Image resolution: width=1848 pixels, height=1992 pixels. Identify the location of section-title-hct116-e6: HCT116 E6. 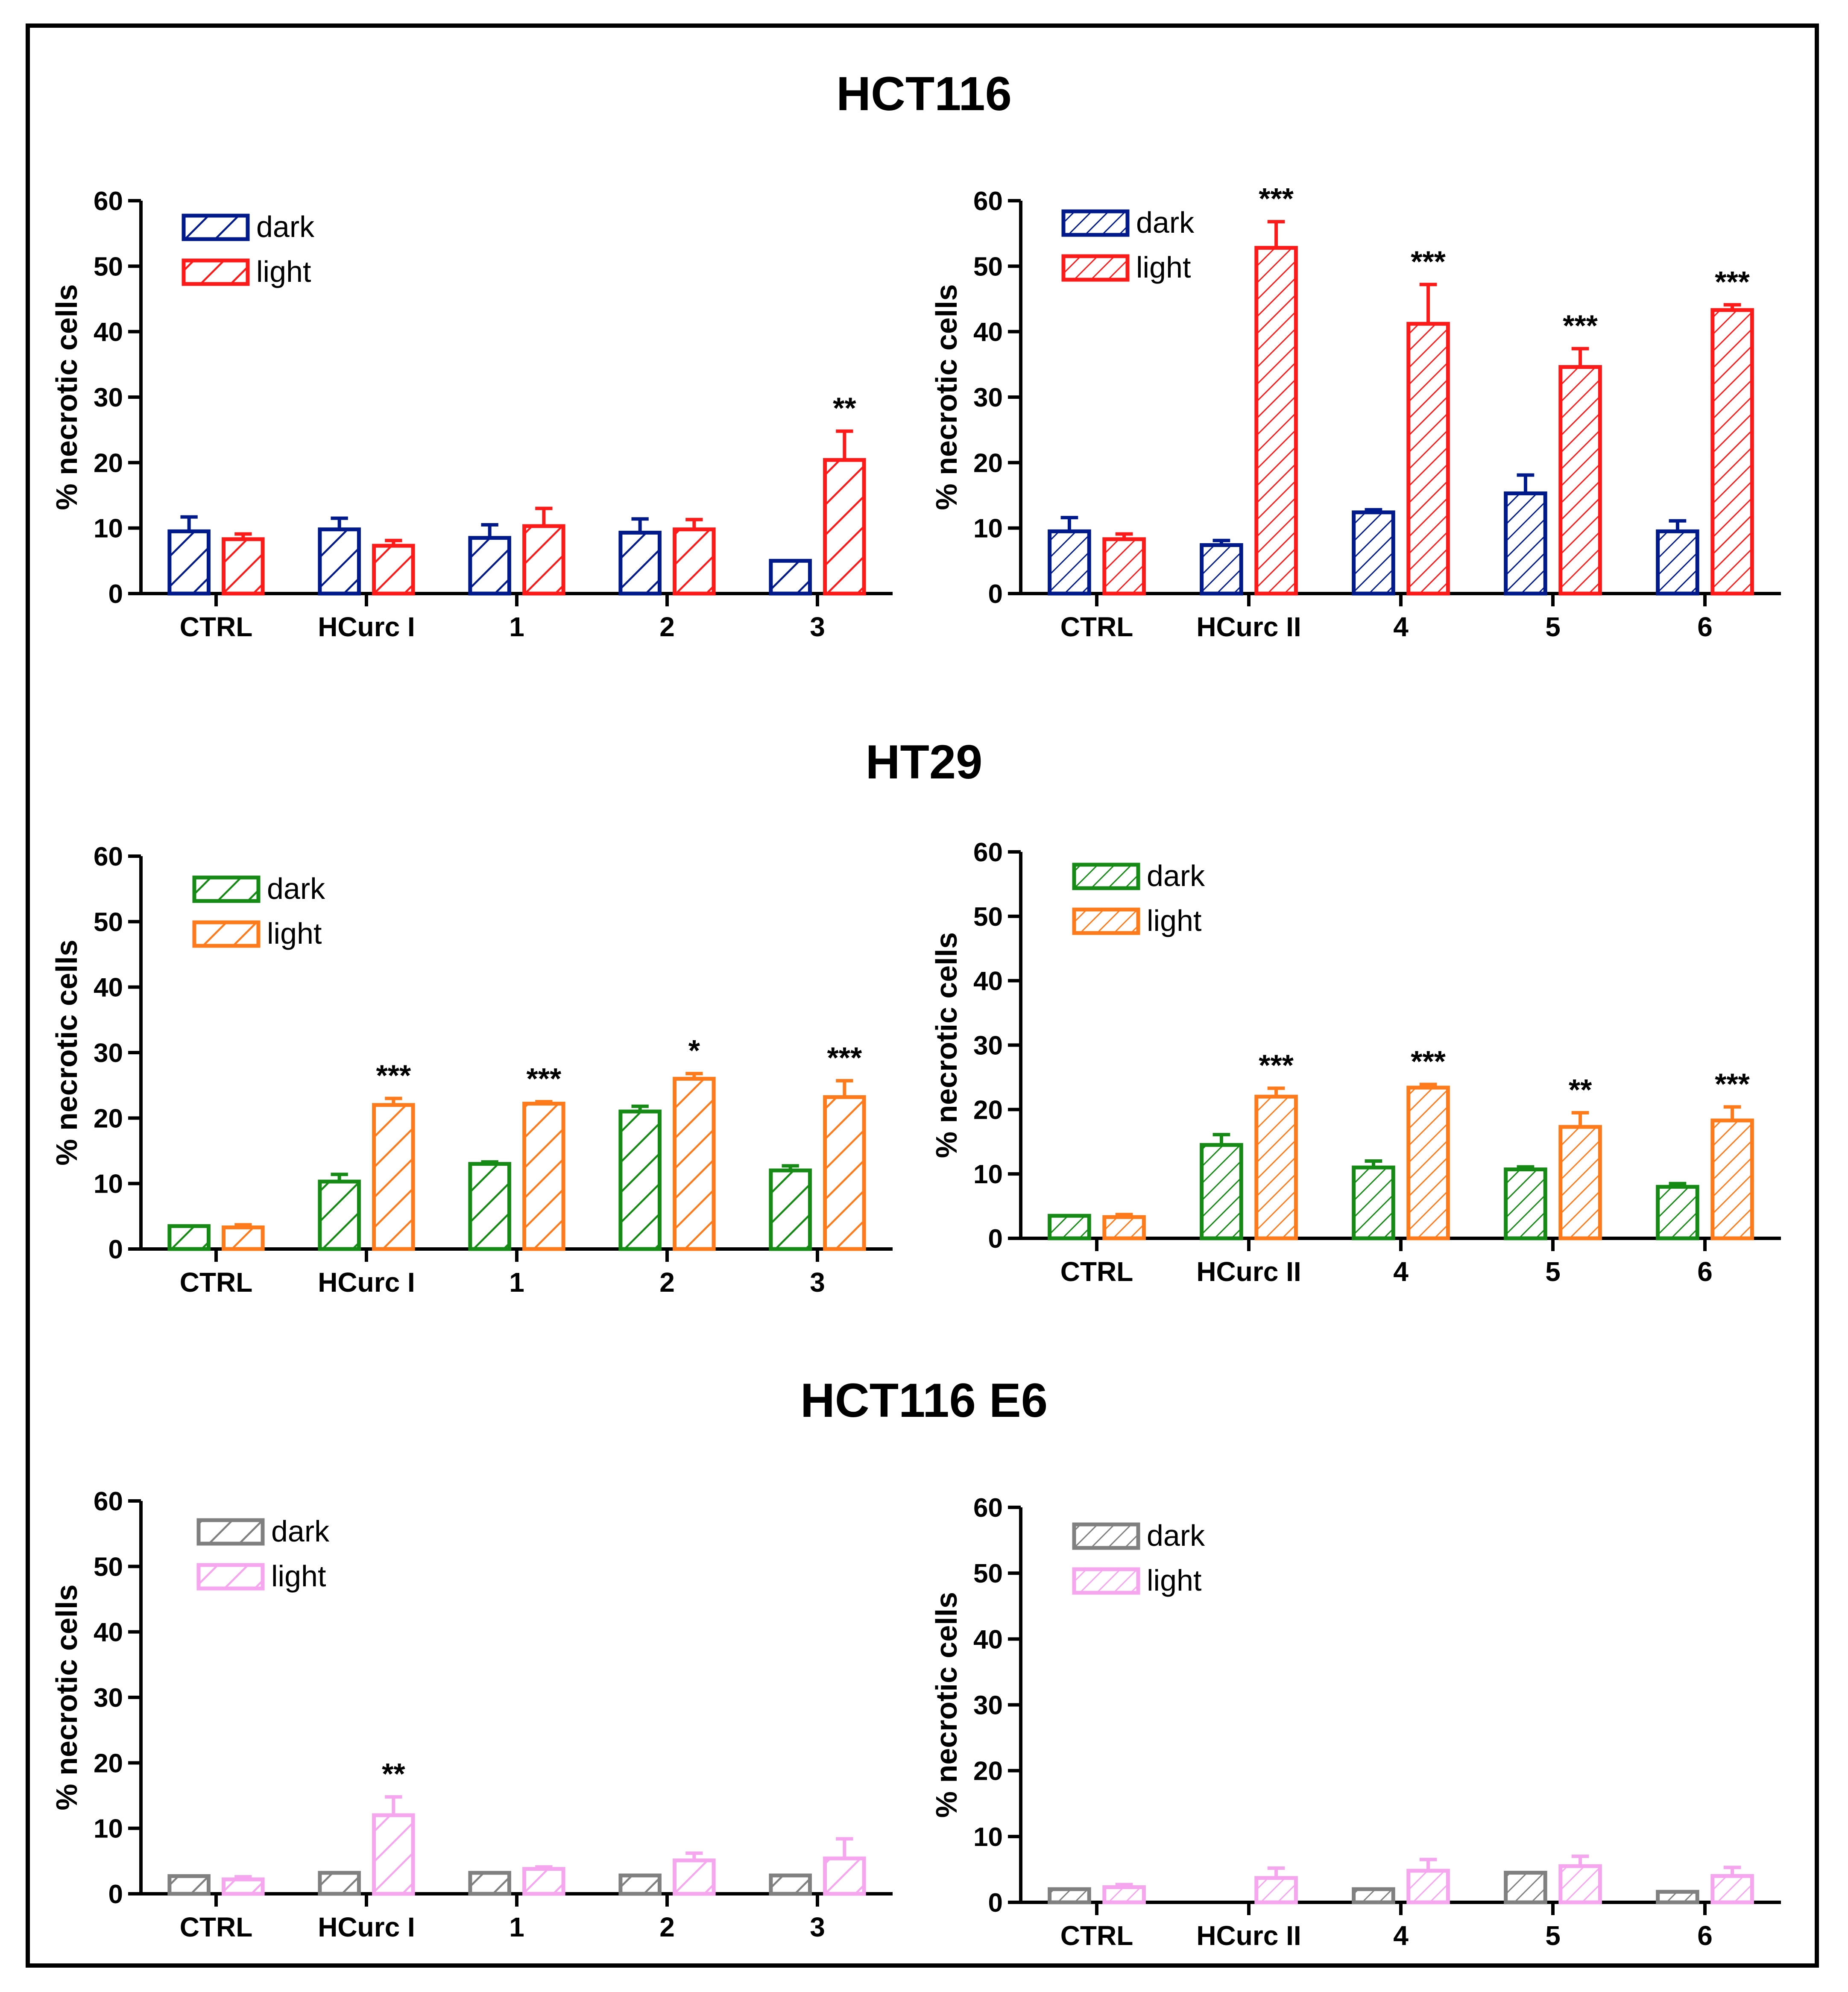
(924, 1400).